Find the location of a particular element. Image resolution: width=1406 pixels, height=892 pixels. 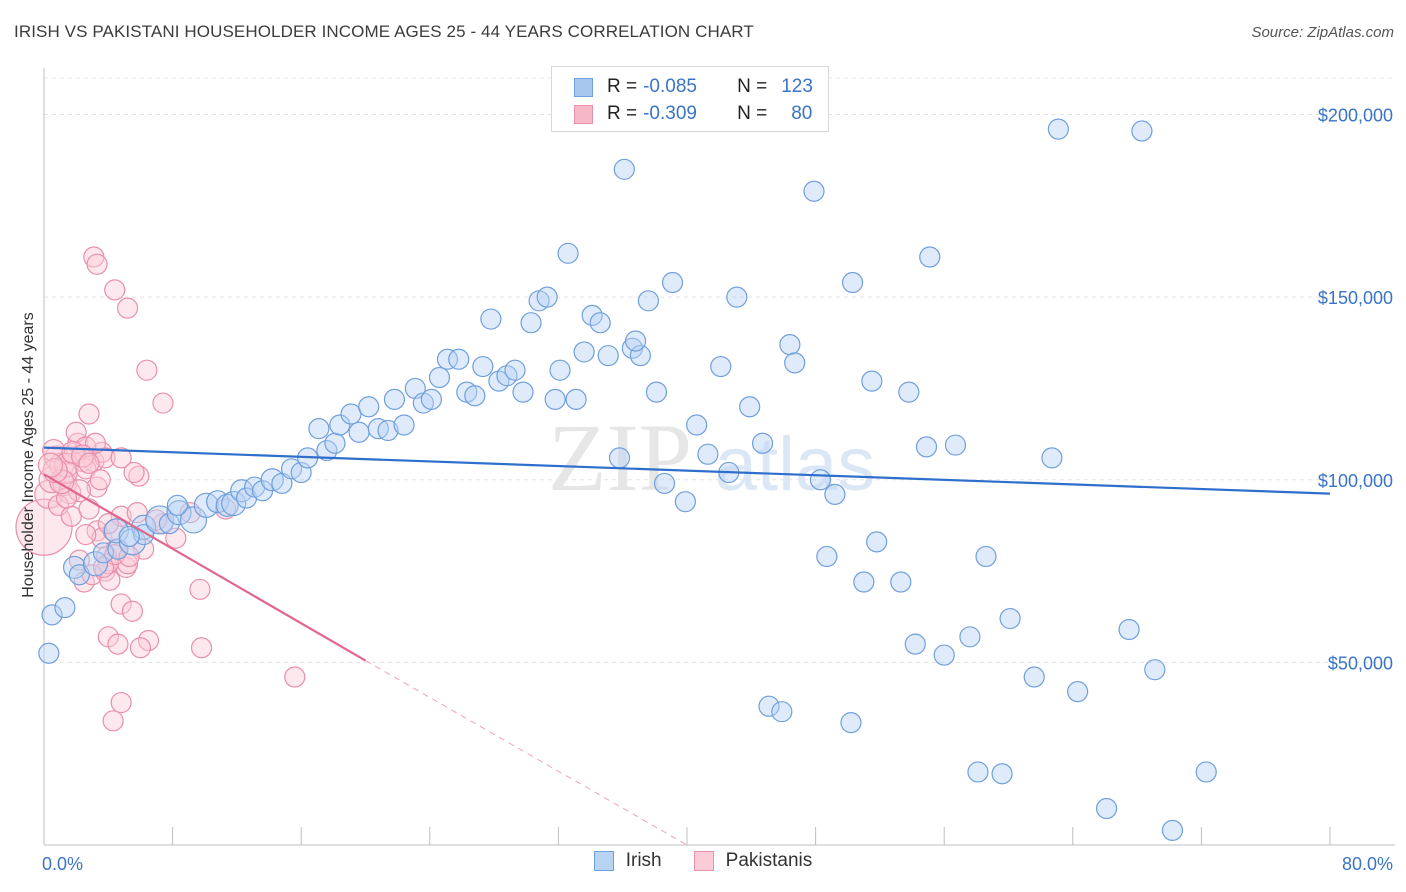

pakistanis-trend-extension is located at coordinates (526, 753).